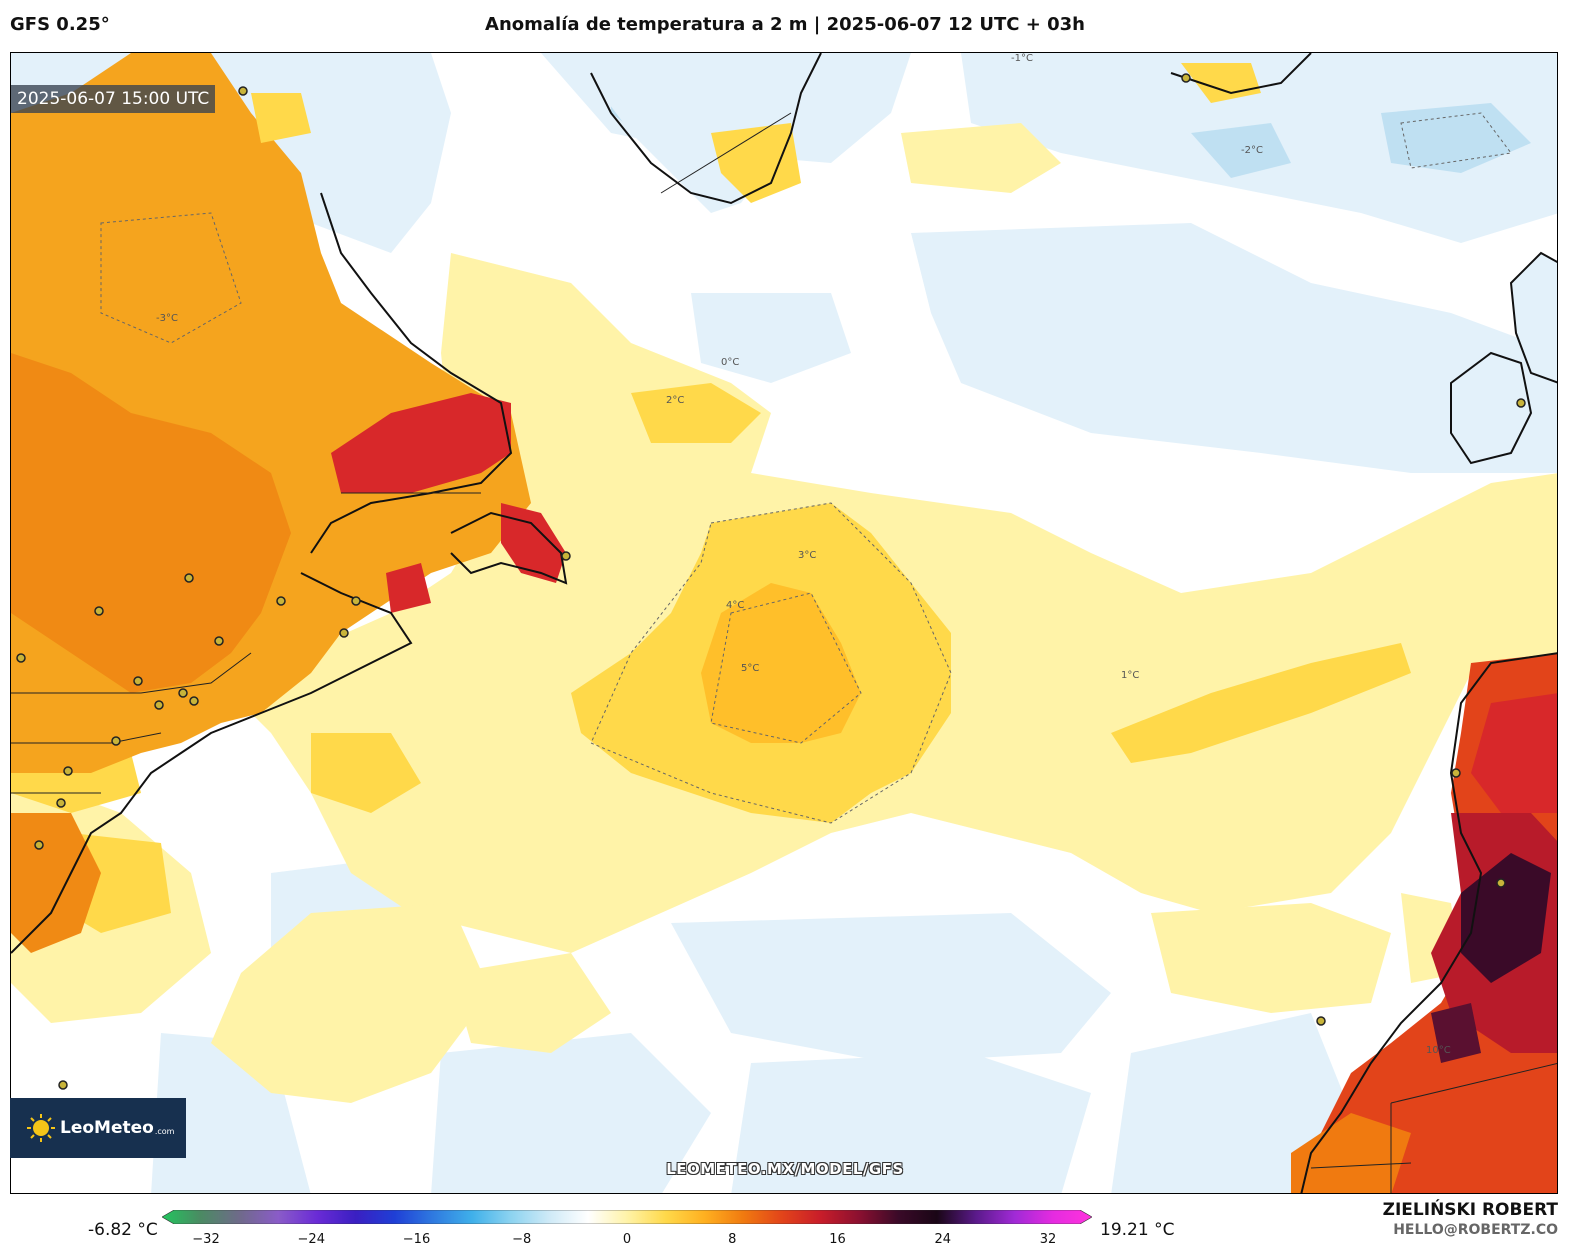  Describe the element at coordinates (1475, 1230) in the screenshot. I see `author-email: HELLO@ROBERTZ.CO` at that location.